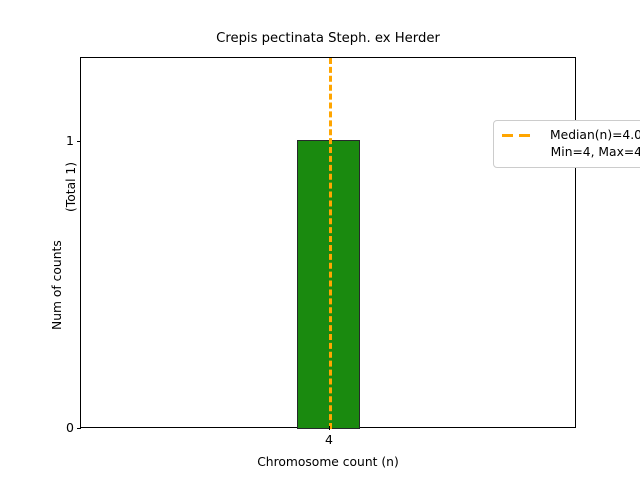 The width and height of the screenshot is (640, 480). I want to click on x-axis-label: Chromosome count (n), so click(328, 462).